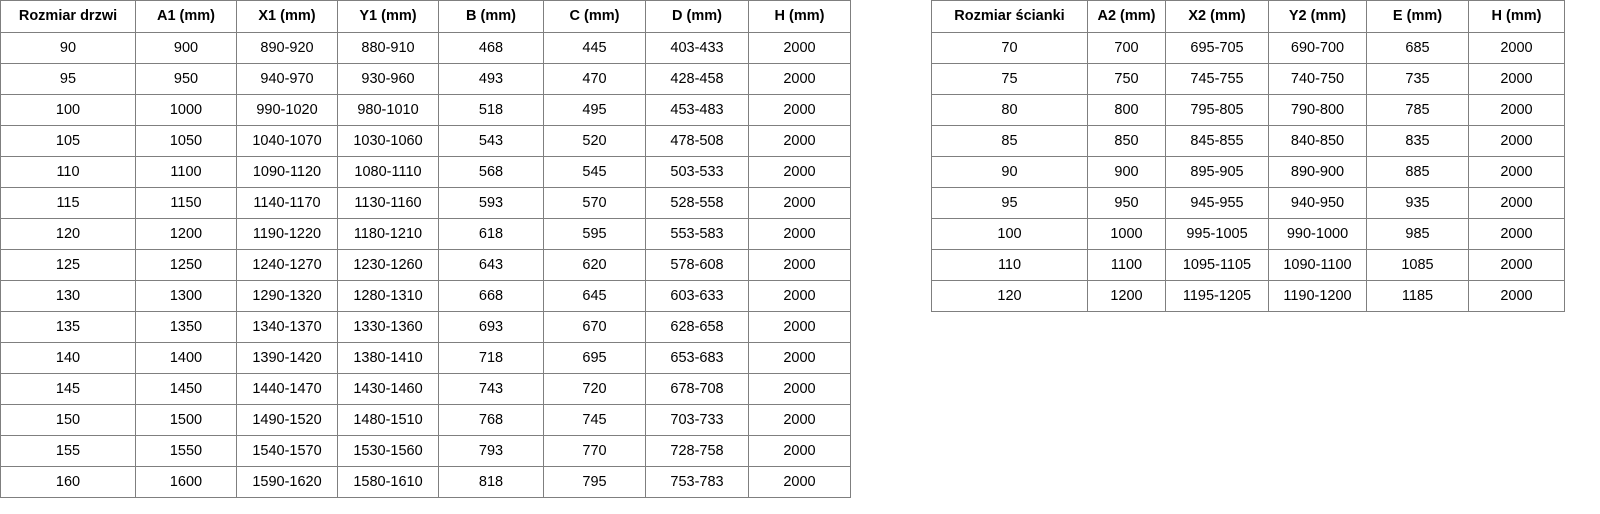 The height and width of the screenshot is (514, 1600). What do you see at coordinates (1417, 48) in the screenshot?
I see `cell-e: 685` at bounding box center [1417, 48].